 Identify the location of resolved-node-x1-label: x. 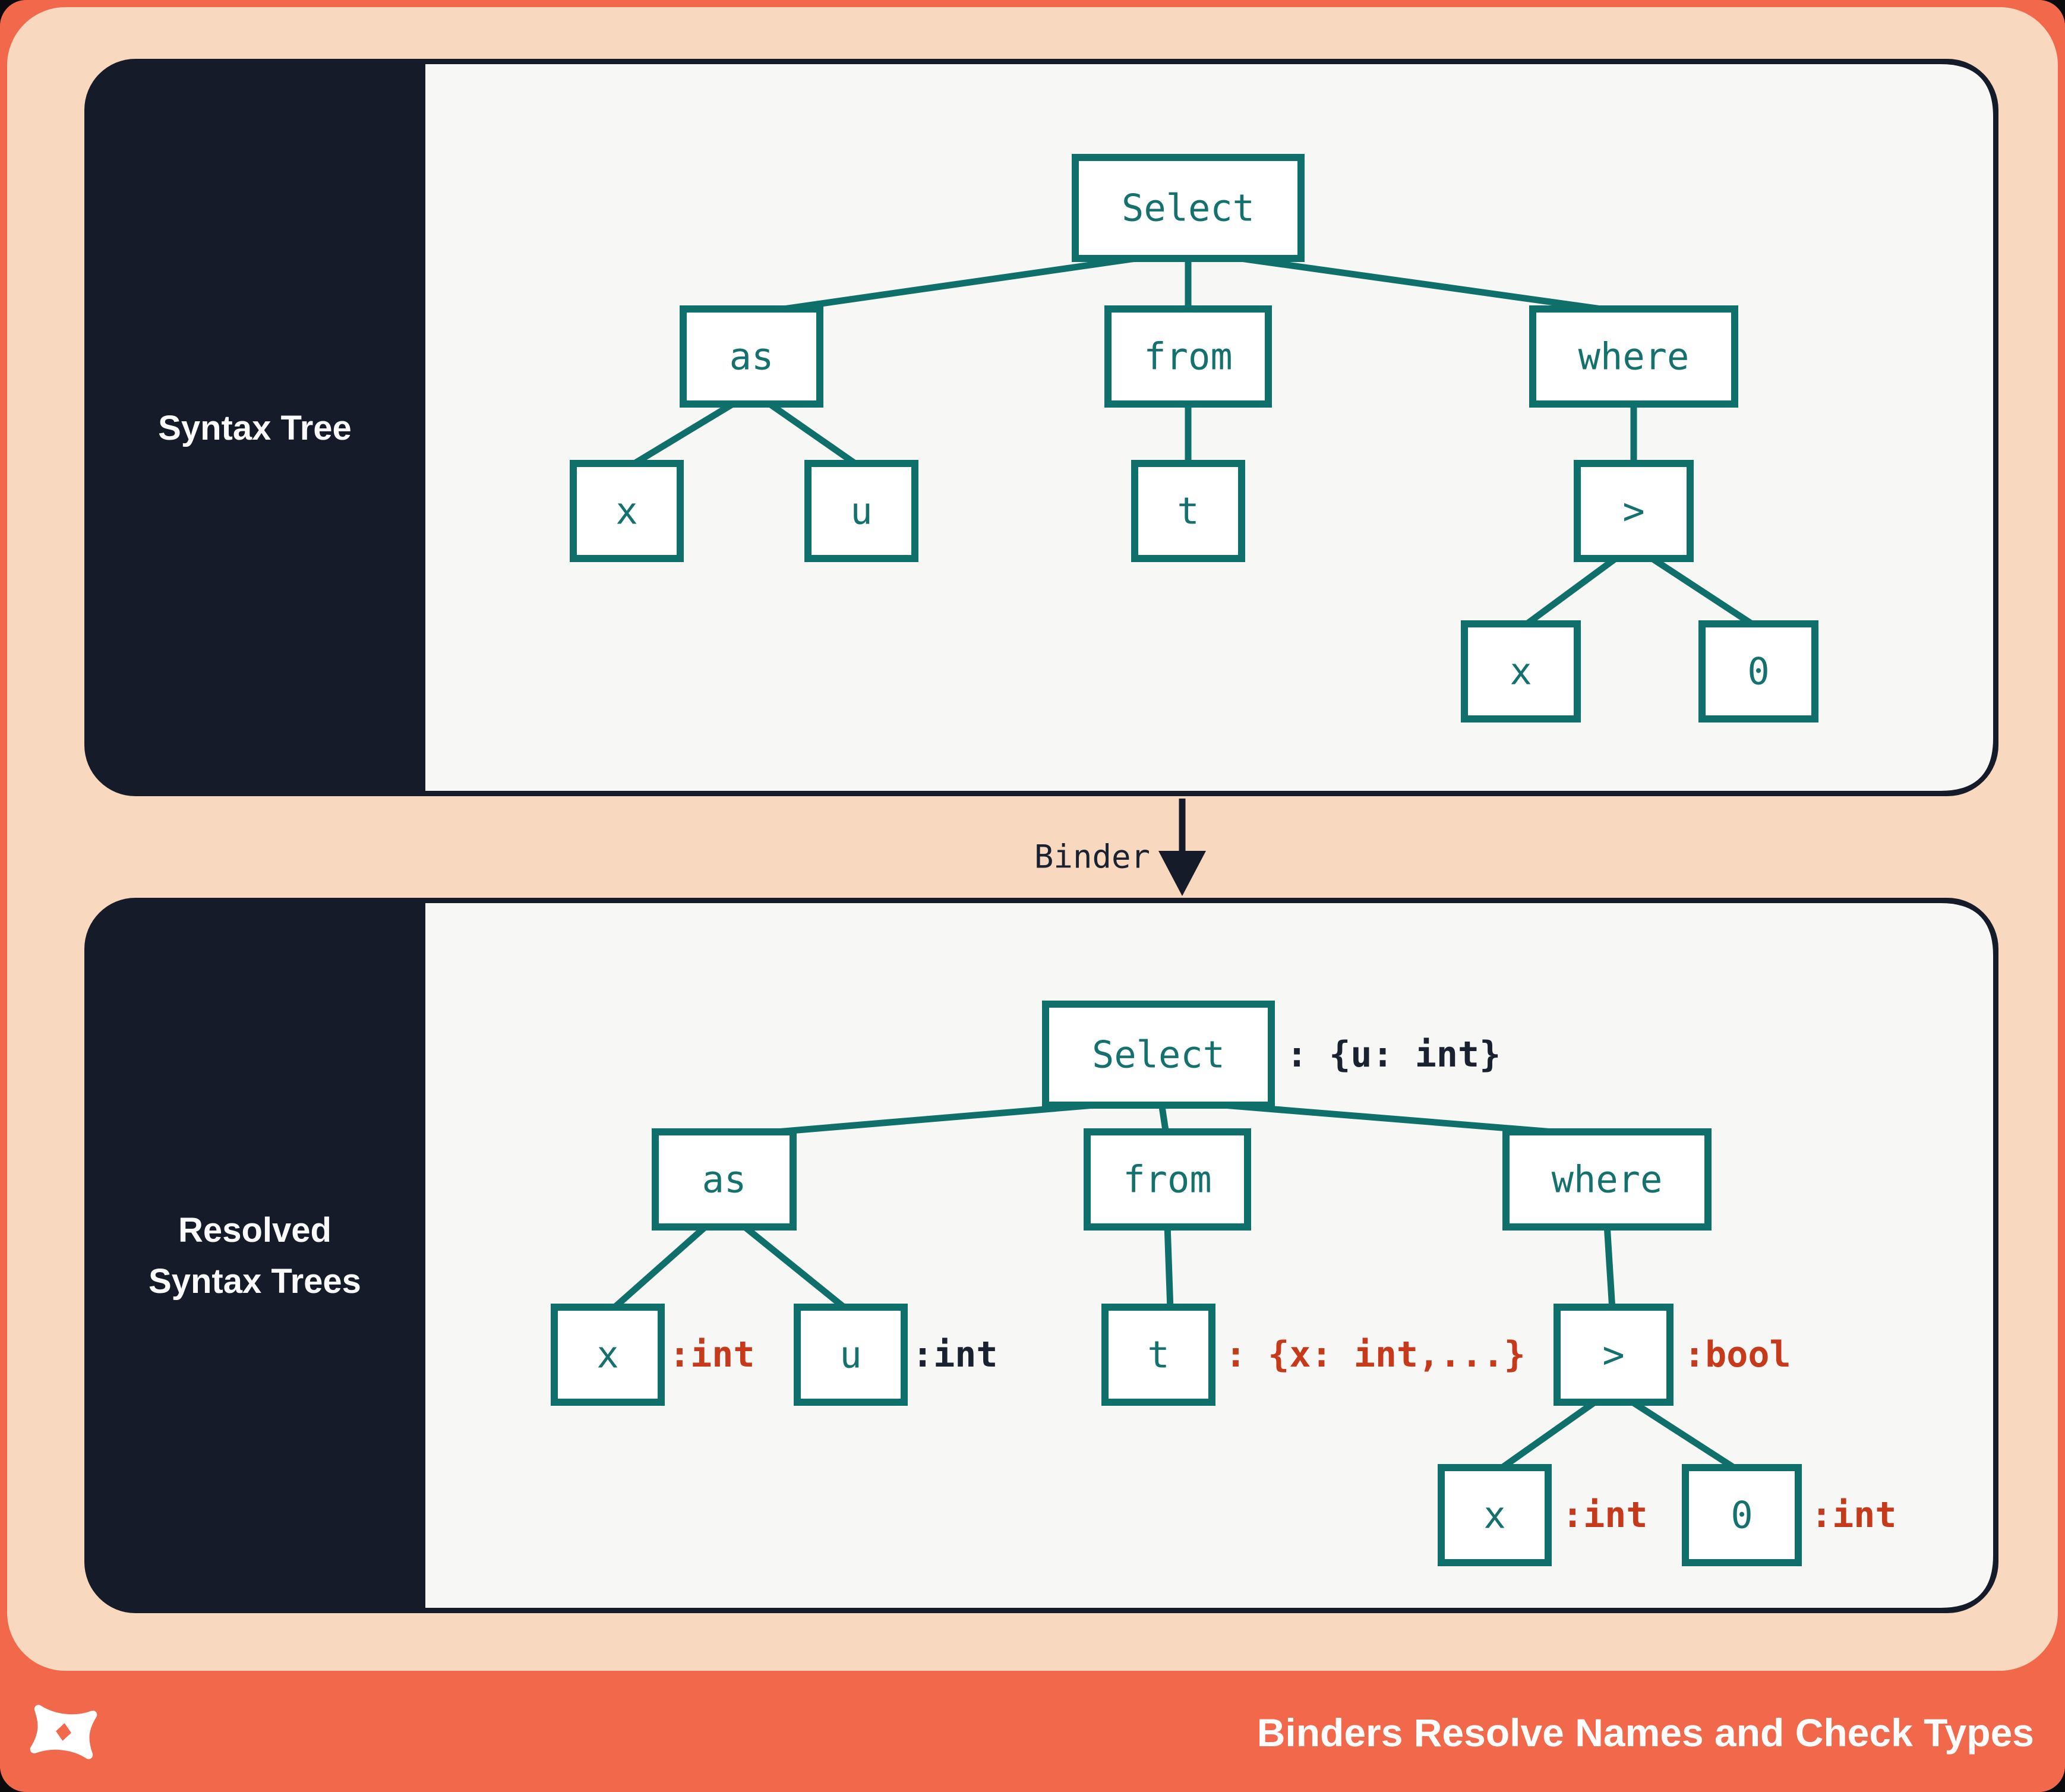
(607, 1355).